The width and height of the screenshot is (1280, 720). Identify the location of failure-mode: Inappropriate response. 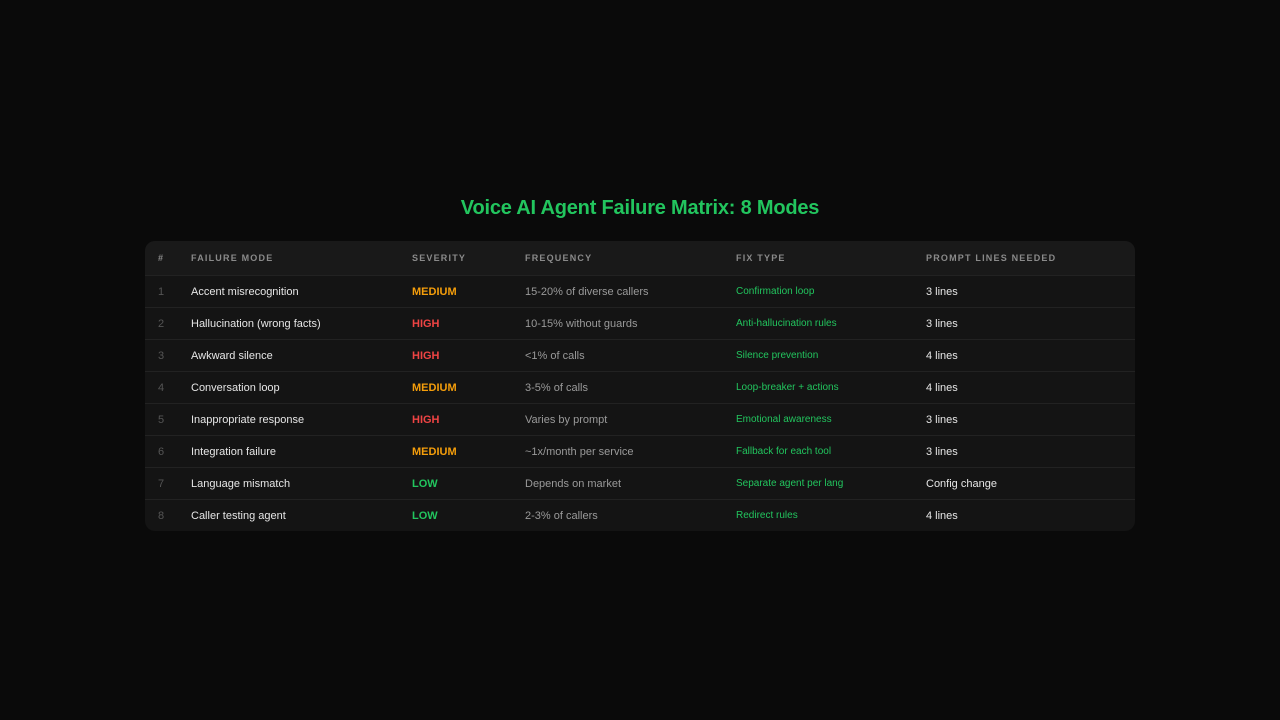
(248, 419).